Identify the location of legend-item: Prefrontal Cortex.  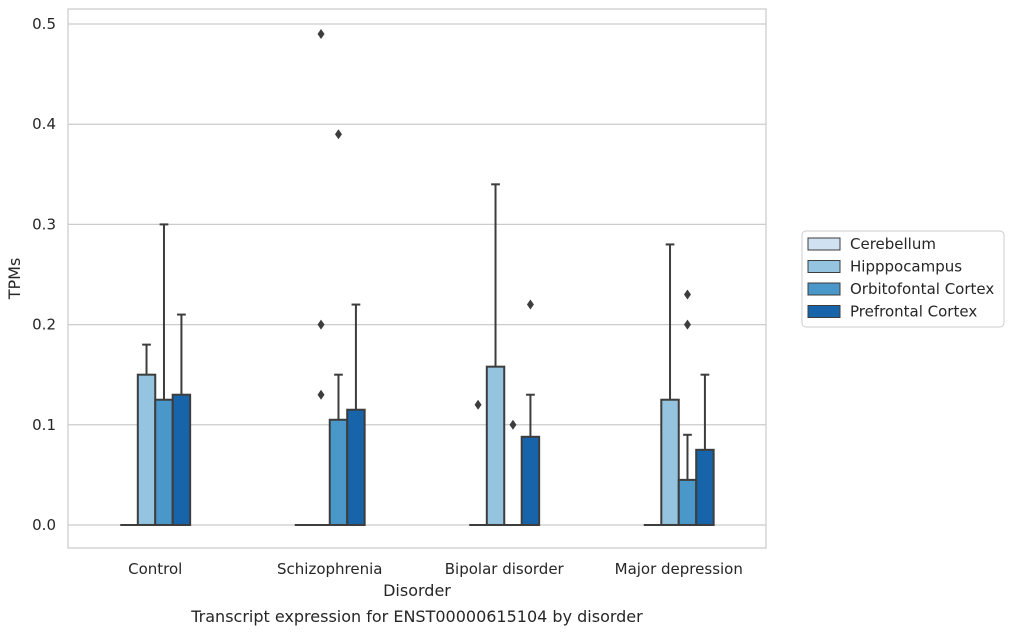
(892, 312).